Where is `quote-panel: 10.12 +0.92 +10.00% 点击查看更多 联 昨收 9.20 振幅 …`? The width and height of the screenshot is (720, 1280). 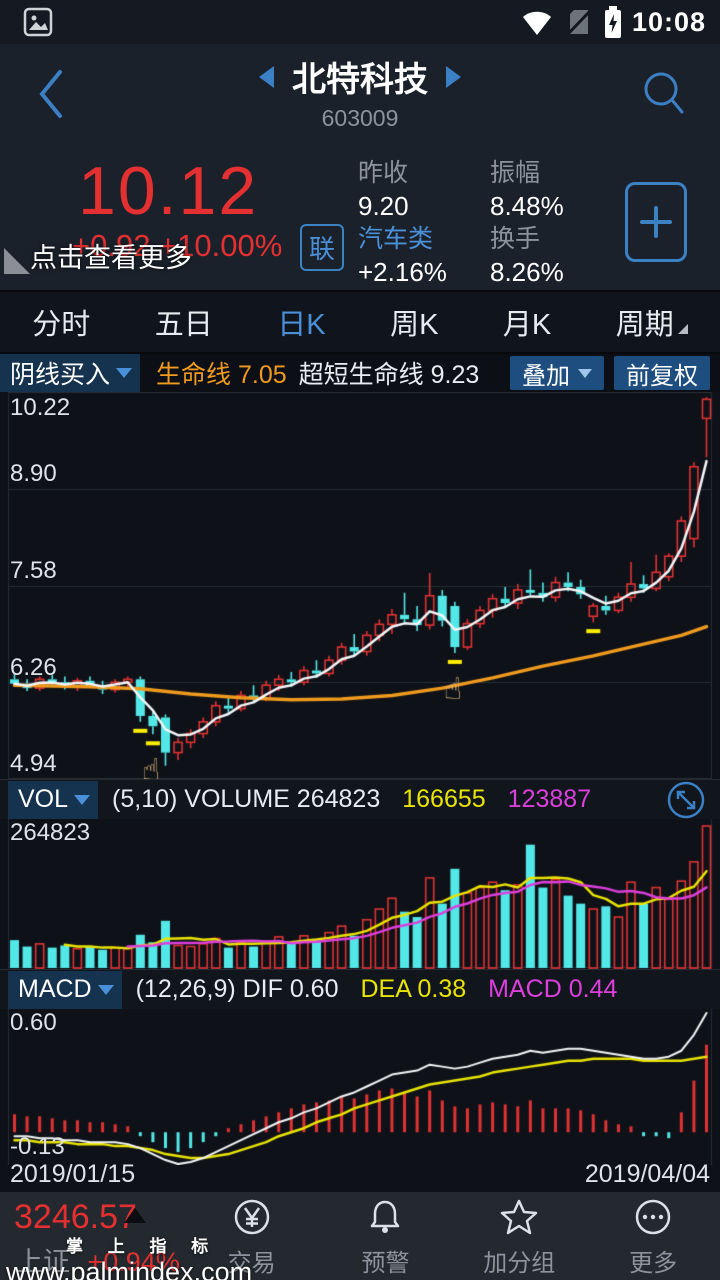
quote-panel: 10.12 +0.92 +10.00% 点击查看更多 联 昨收 9.20 振幅 … is located at coordinates (360, 218).